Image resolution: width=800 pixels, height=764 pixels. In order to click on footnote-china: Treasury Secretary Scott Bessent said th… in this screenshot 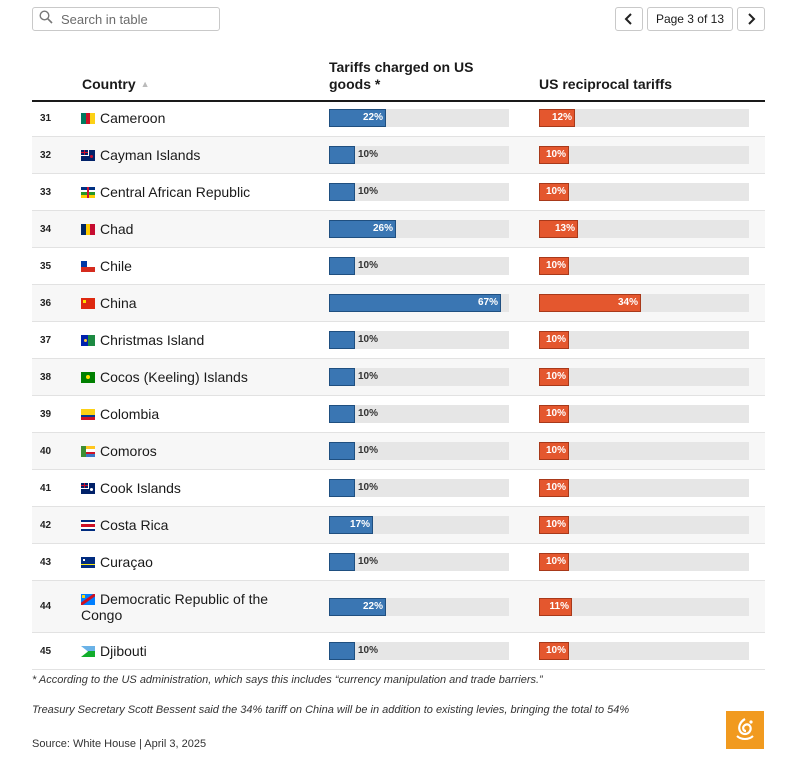, I will do `click(331, 710)`.